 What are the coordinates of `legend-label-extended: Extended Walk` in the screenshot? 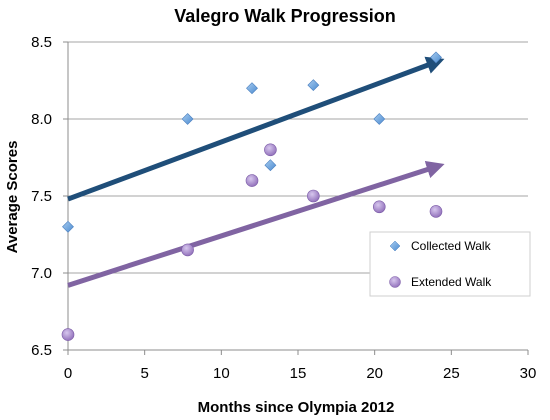 It's located at (451, 282).